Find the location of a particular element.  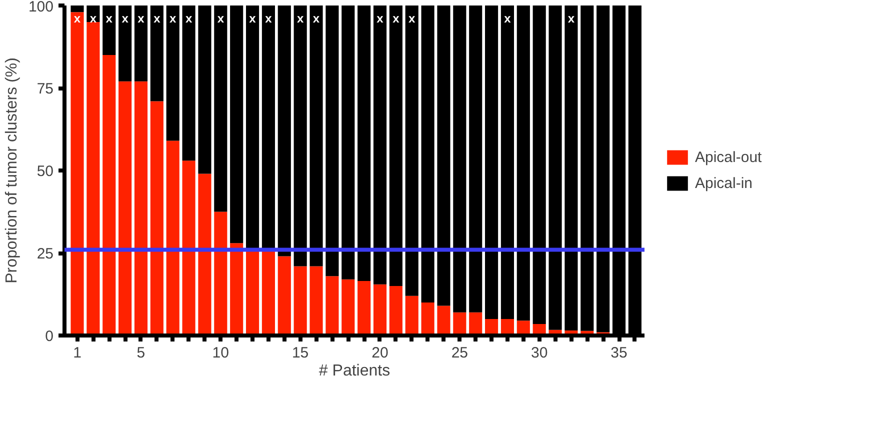

x-tick-label: 30 is located at coordinates (539, 353).